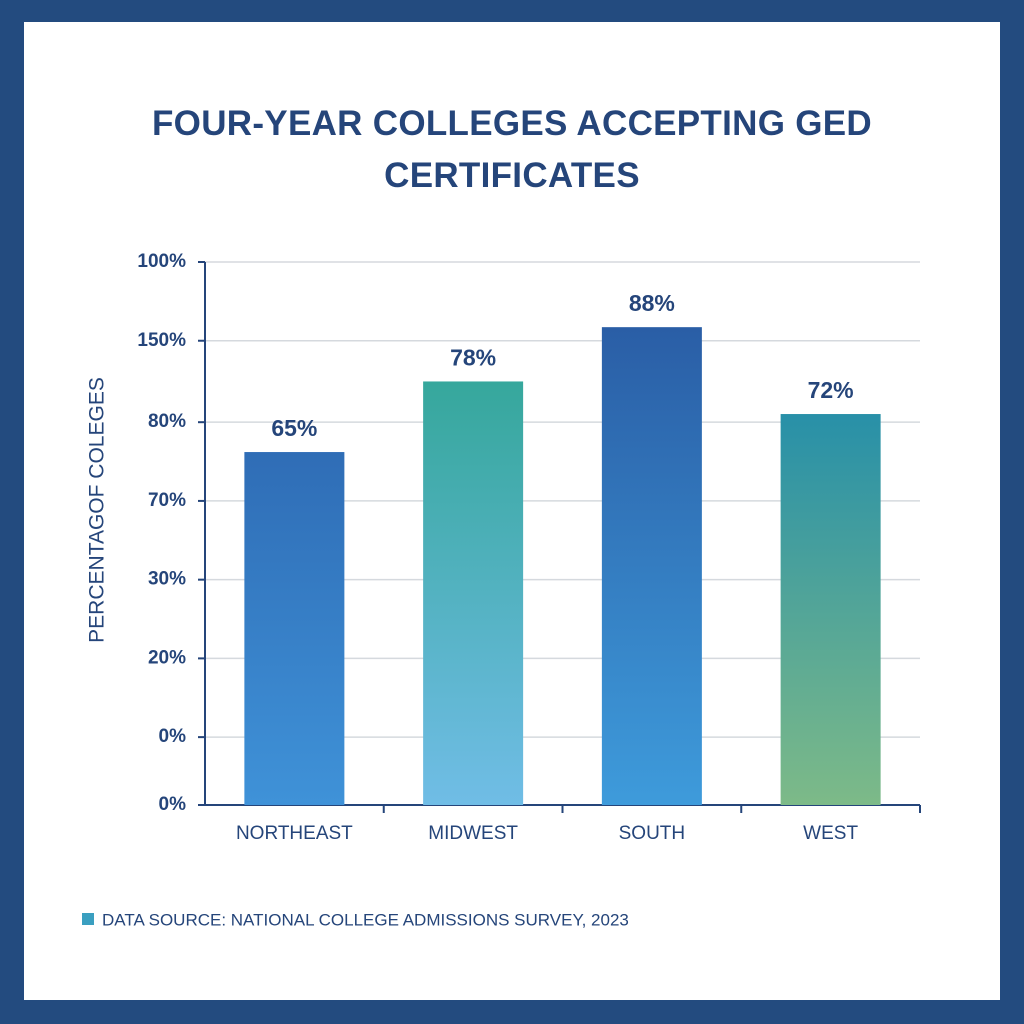 This screenshot has height=1024, width=1024. I want to click on y-tick-label: 30%, so click(167, 579).